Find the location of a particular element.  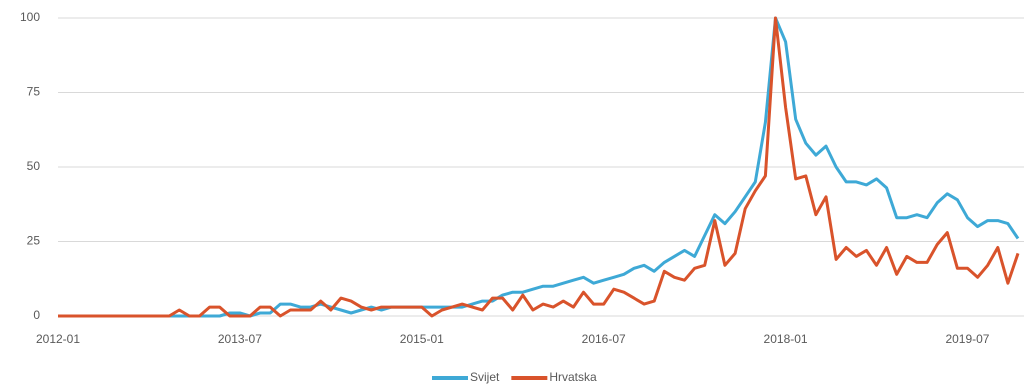

x-tick-label: 2016-07 is located at coordinates (604, 339).